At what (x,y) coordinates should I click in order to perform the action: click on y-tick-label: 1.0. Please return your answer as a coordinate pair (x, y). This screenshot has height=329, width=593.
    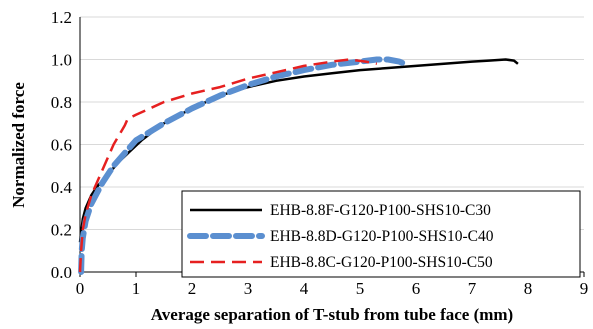
    Looking at the image, I should click on (61, 60).